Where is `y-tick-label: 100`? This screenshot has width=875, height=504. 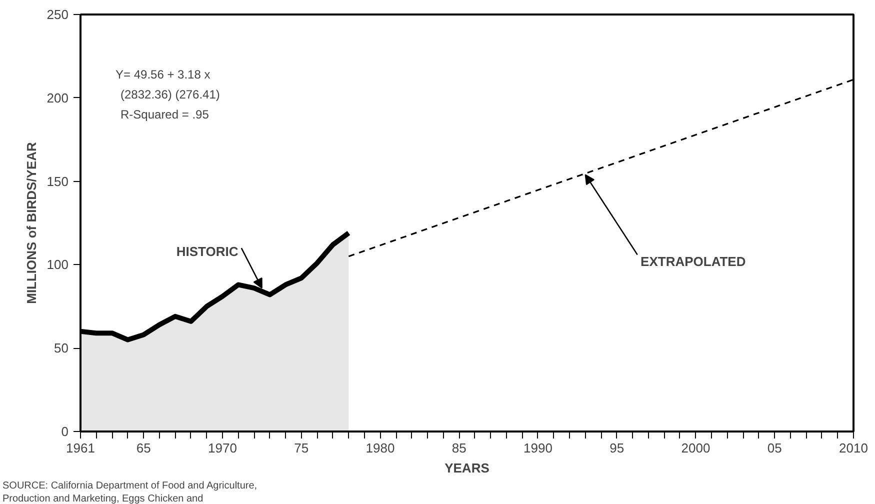
y-tick-label: 100 is located at coordinates (57, 264).